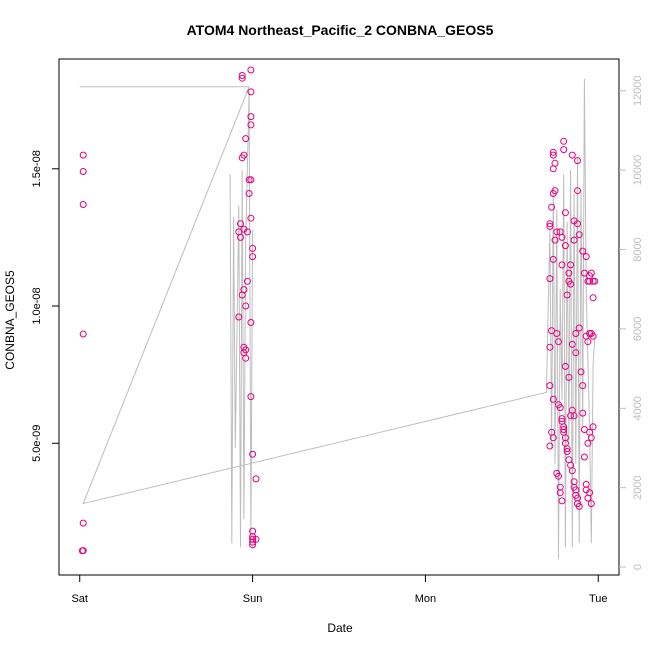 The image size is (650, 650). I want to click on x-tick-label: Sun, so click(253, 599).